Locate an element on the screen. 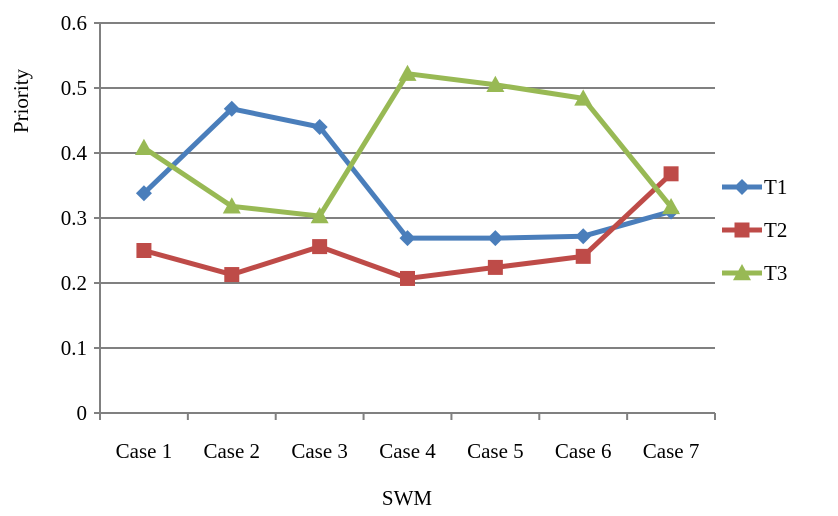 This screenshot has height=516, width=838. legend-label: T1 is located at coordinates (775, 187).